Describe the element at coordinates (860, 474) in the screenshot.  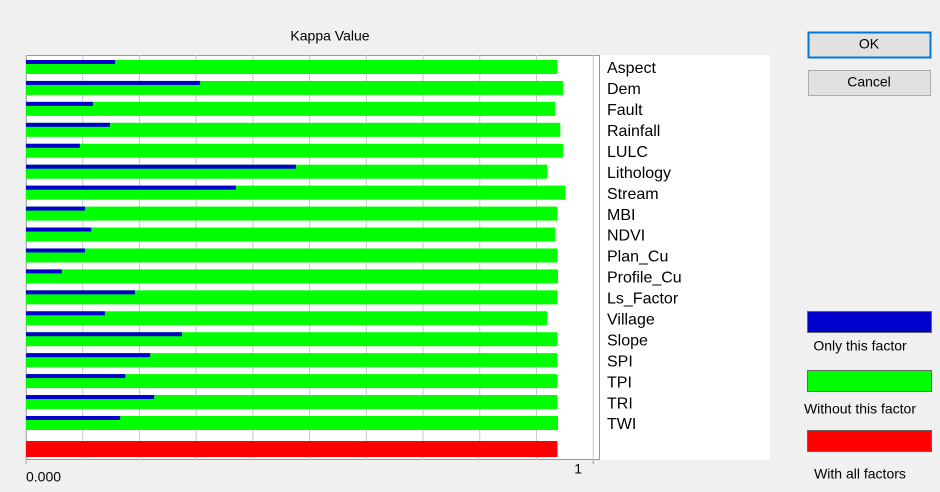
I see `legend-label: With all factors` at that location.